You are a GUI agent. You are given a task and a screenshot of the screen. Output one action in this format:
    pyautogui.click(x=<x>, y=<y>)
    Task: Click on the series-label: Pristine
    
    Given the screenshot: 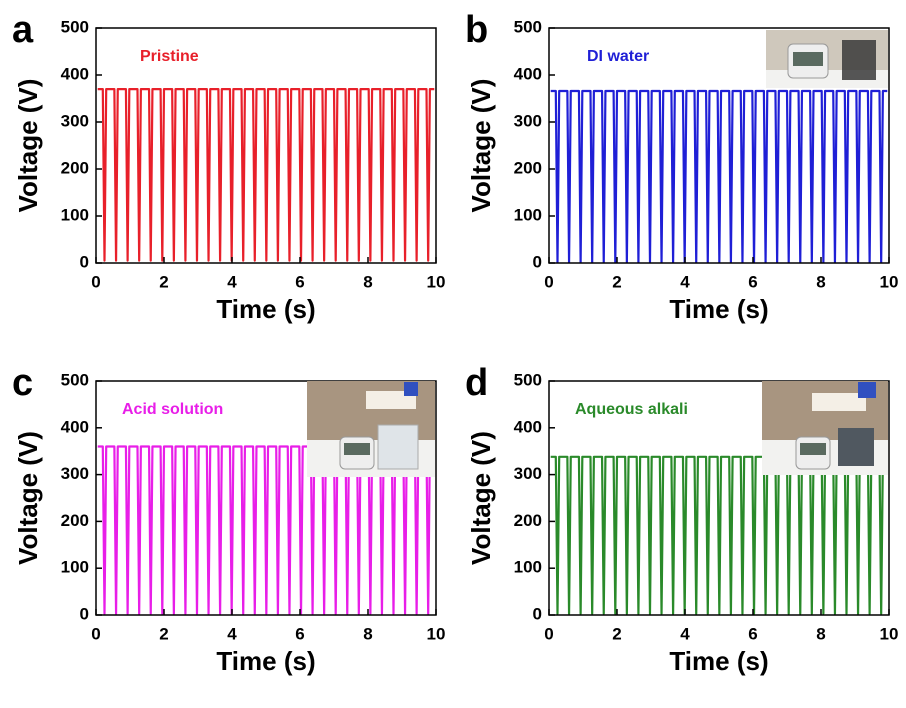 What is the action you would take?
    pyautogui.click(x=169, y=56)
    